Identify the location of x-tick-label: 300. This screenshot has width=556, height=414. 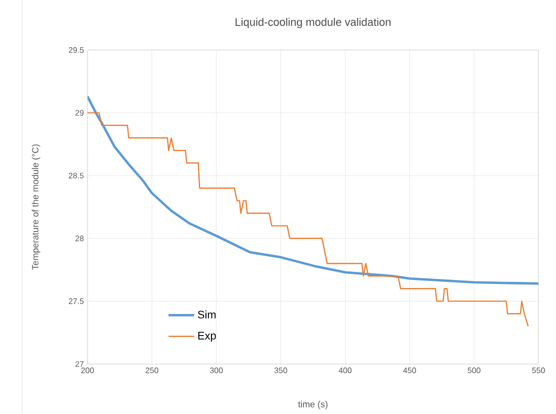
(216, 371).